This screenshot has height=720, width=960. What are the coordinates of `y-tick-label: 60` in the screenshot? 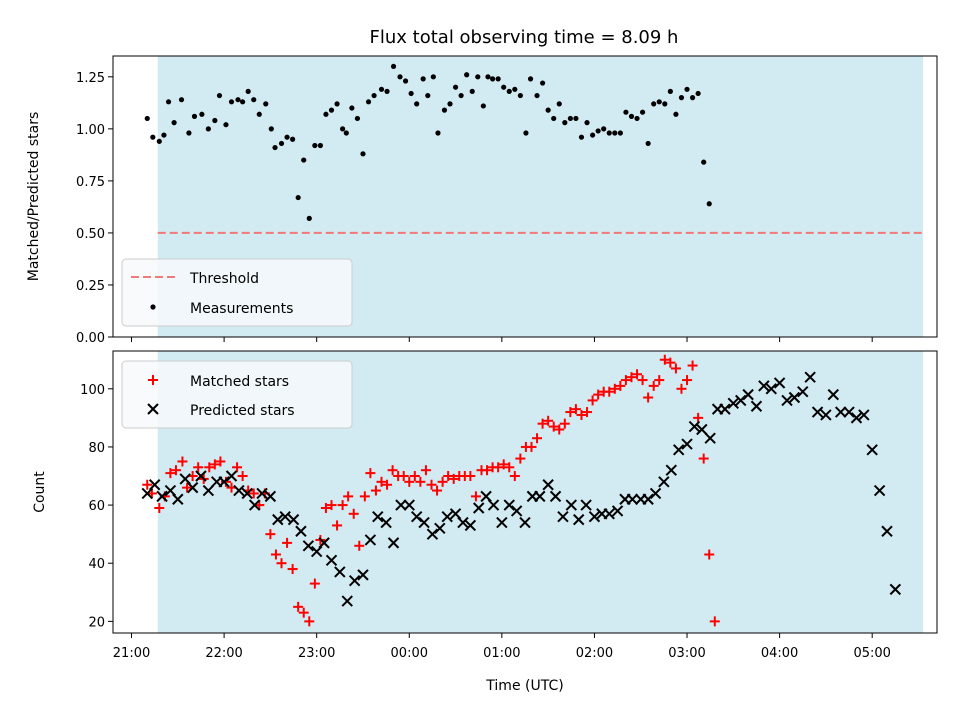 It's located at (96, 506).